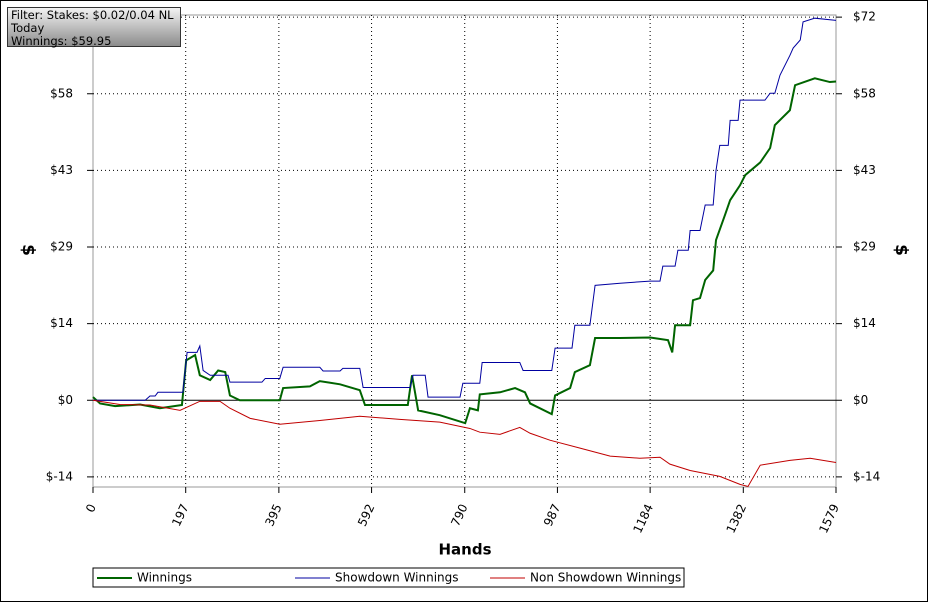  What do you see at coordinates (864, 17) in the screenshot?
I see `y2-tick-label: $72` at bounding box center [864, 17].